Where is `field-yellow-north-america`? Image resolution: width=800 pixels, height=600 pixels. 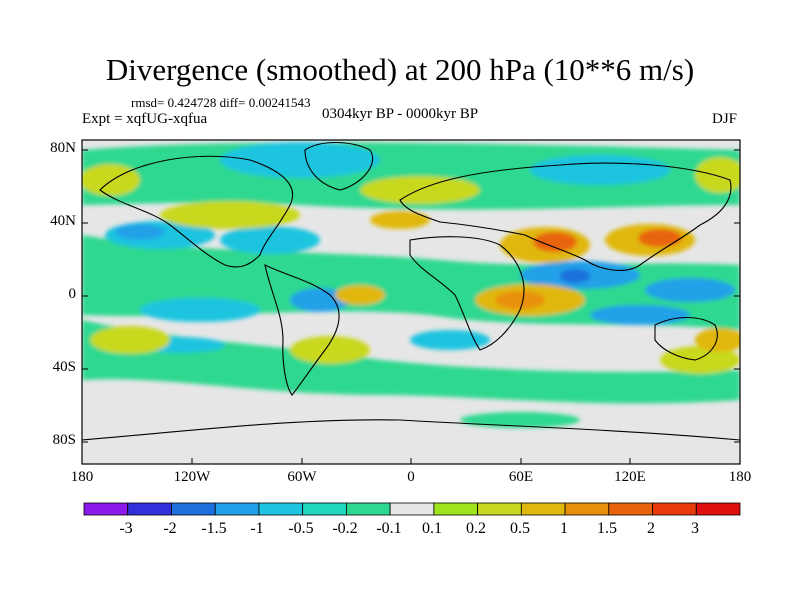 field-yellow-north-america is located at coordinates (230, 215).